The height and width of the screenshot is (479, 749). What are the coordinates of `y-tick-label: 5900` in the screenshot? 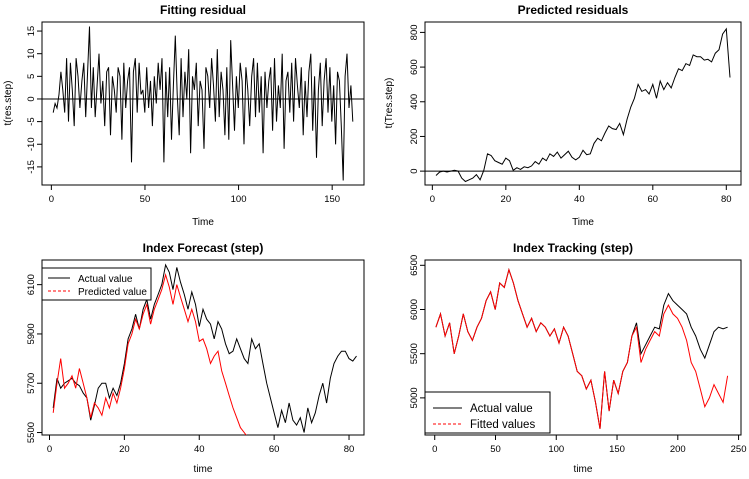 It's located at (31, 333).